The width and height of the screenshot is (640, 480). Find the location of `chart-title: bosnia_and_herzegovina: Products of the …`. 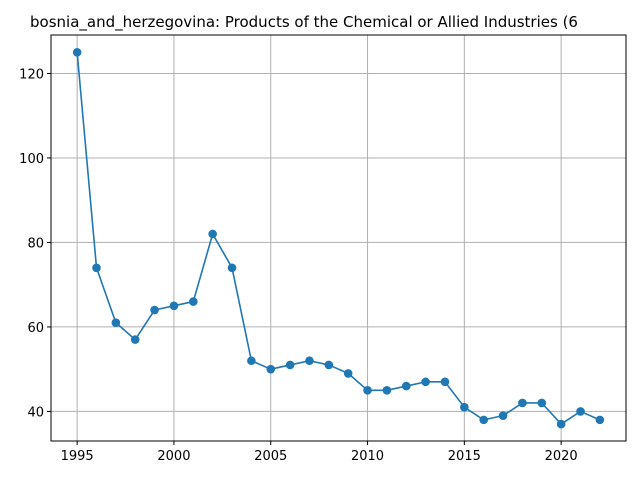

chart-title: bosnia_and_herzegovina: Products of the … is located at coordinates (304, 22).